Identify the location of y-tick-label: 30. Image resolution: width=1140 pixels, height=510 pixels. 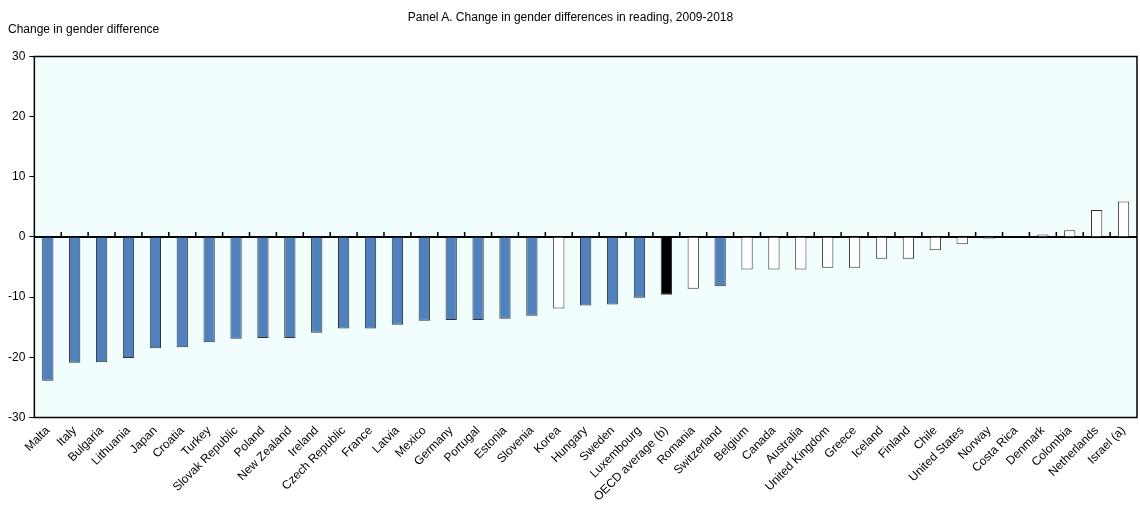
(18, 55).